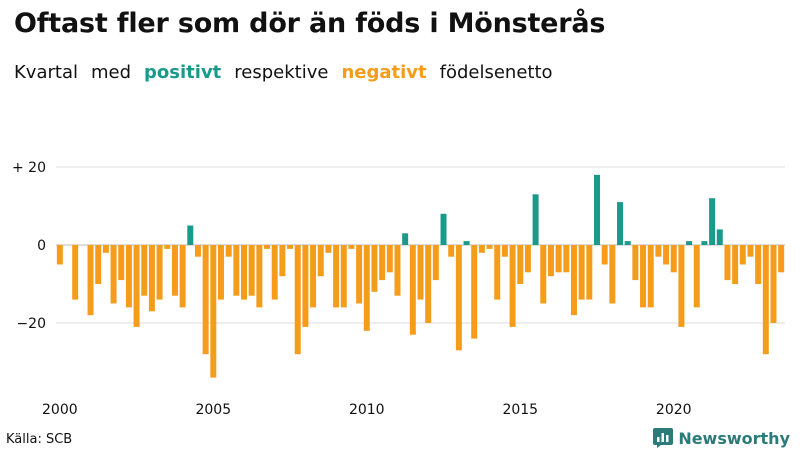 Image resolution: width=800 pixels, height=450 pixels. What do you see at coordinates (663, 438) in the screenshot?
I see `newsworthy-logo-icon` at bounding box center [663, 438].